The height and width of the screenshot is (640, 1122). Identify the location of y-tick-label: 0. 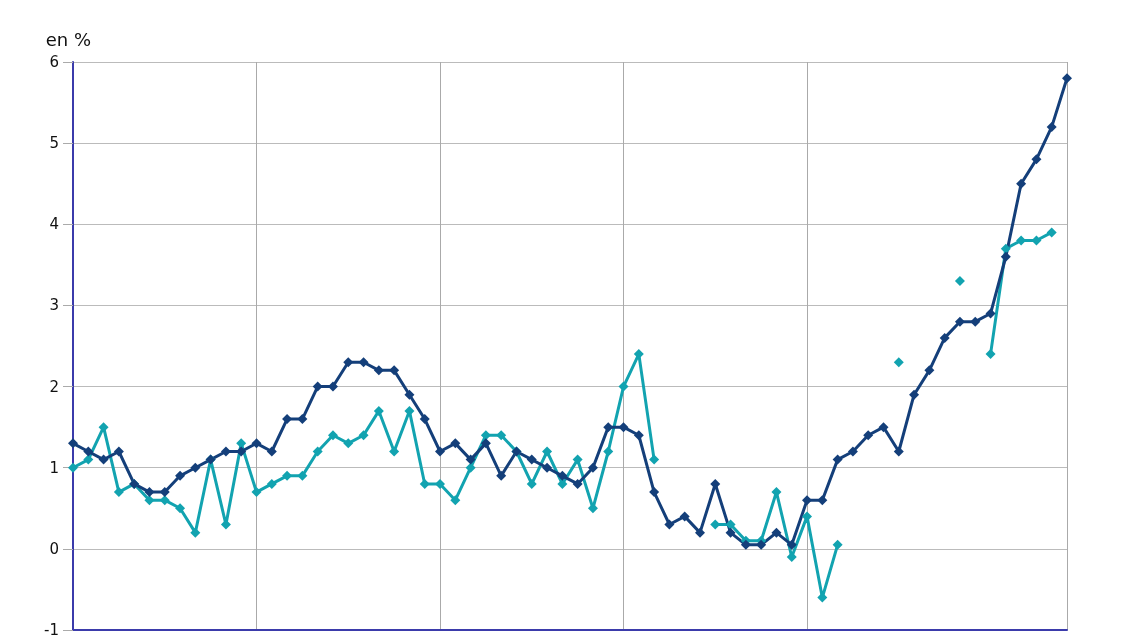
(54, 548).